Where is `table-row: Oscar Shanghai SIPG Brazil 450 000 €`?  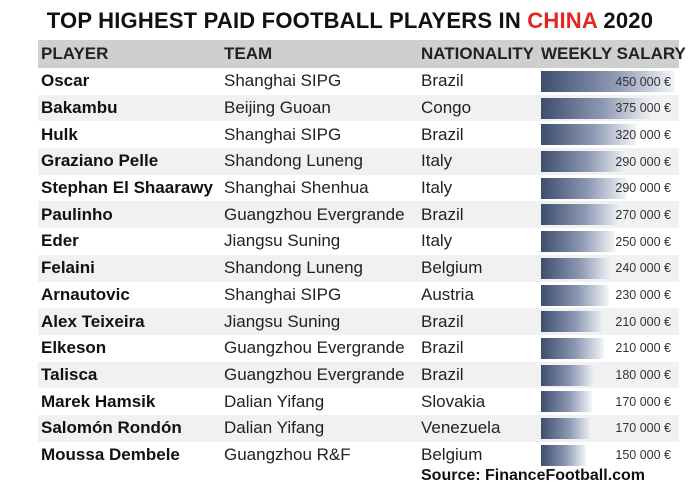 table-row: Oscar Shanghai SIPG Brazil 450 000 € is located at coordinates (358, 81).